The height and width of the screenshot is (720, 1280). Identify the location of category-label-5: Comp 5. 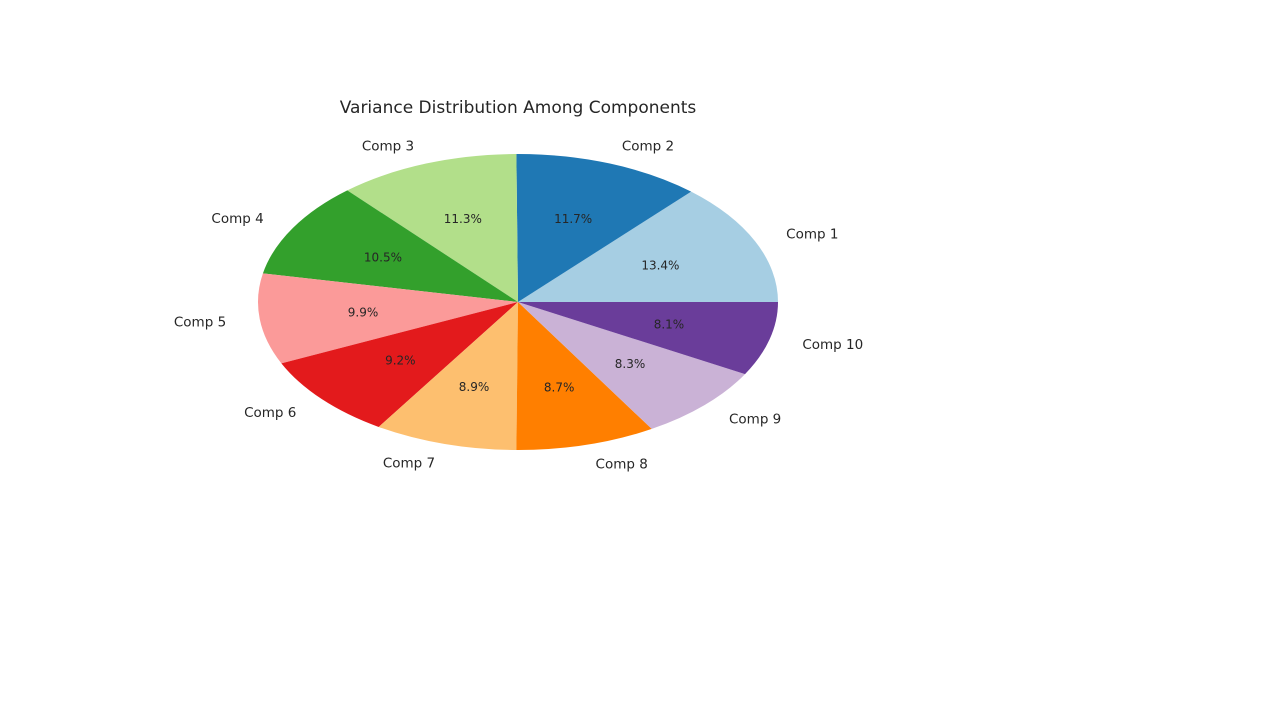
(200, 322).